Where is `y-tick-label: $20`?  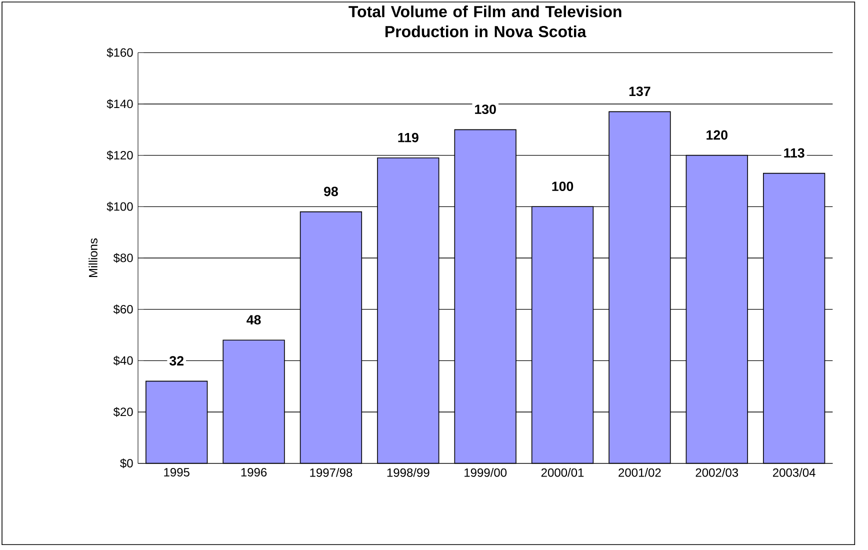
y-tick-label: $20 is located at coordinates (123, 412).